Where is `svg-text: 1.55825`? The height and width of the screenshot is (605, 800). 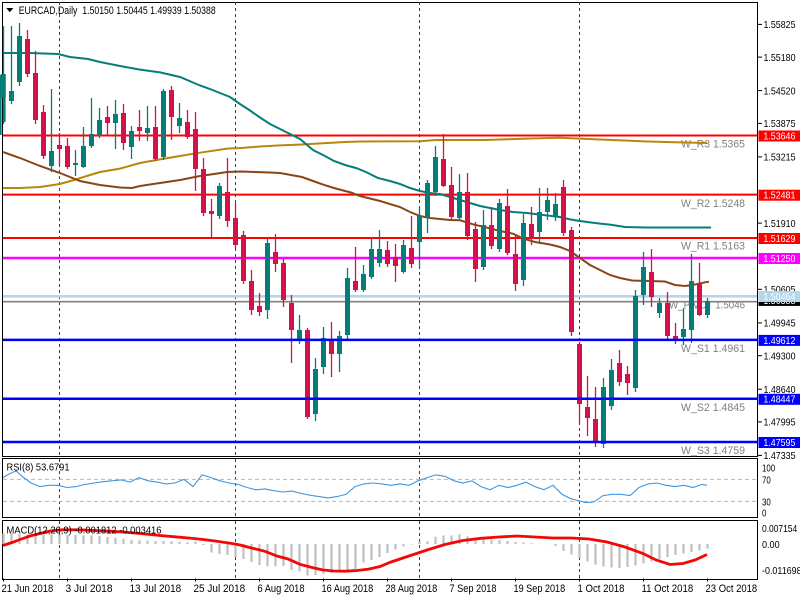
svg-text: 1.55825 is located at coordinates (780, 25).